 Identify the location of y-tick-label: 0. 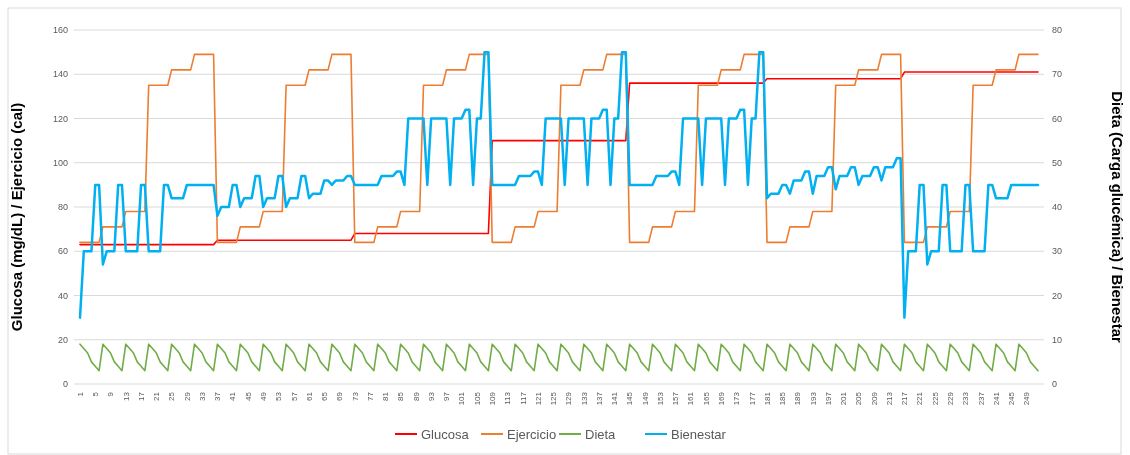
(65, 384).